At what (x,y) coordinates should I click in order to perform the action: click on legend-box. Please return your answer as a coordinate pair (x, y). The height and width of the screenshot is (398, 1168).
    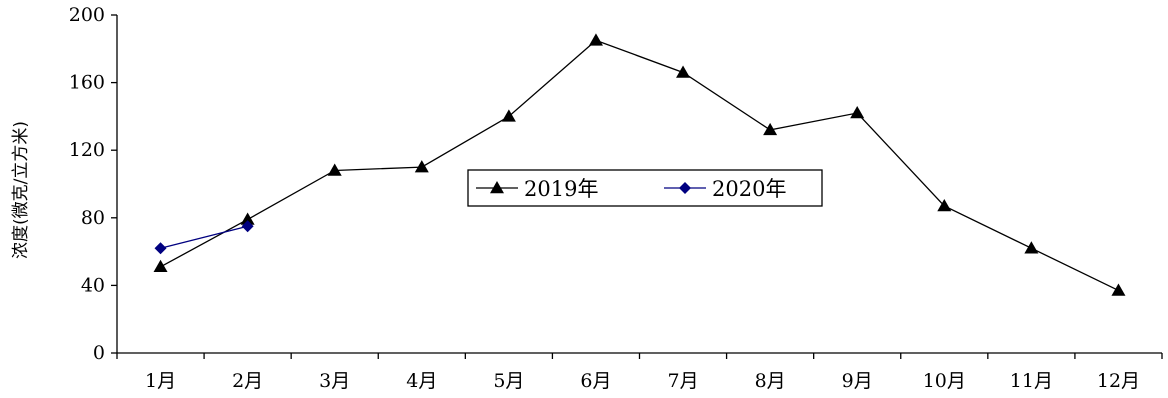
    Looking at the image, I should click on (645, 188).